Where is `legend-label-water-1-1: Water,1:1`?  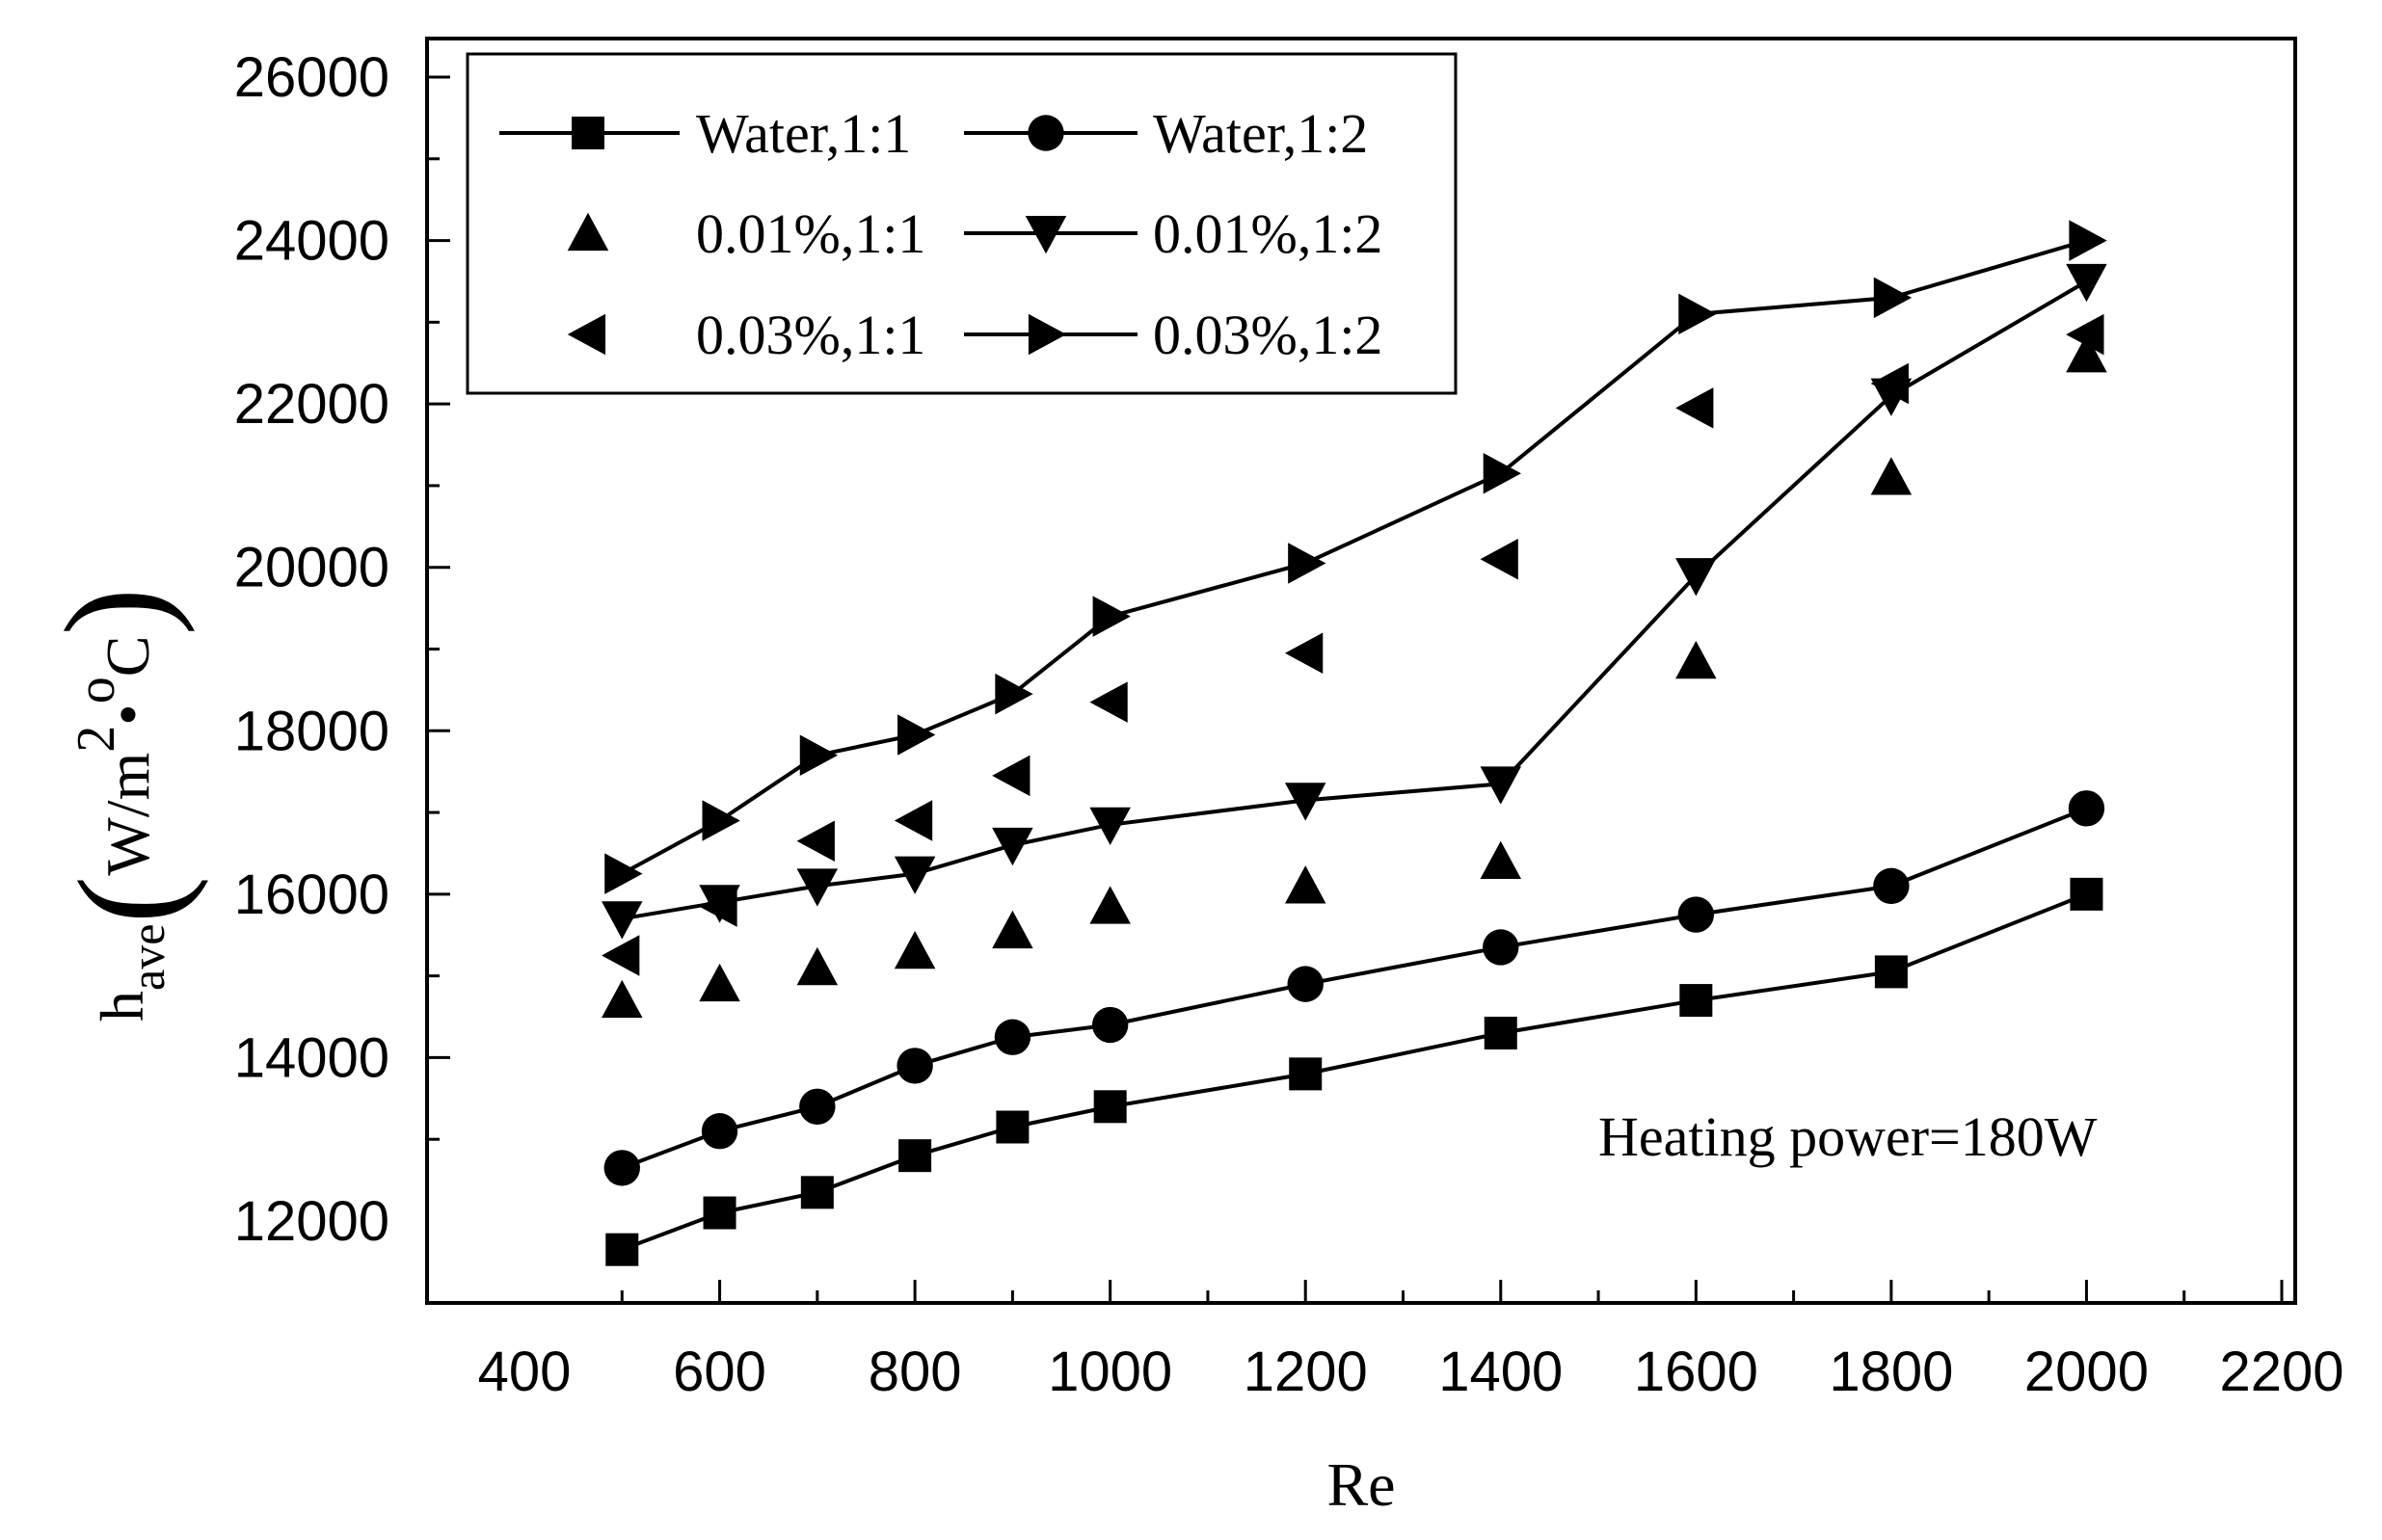
legend-label-water-1-1: Water,1:1 is located at coordinates (804, 133).